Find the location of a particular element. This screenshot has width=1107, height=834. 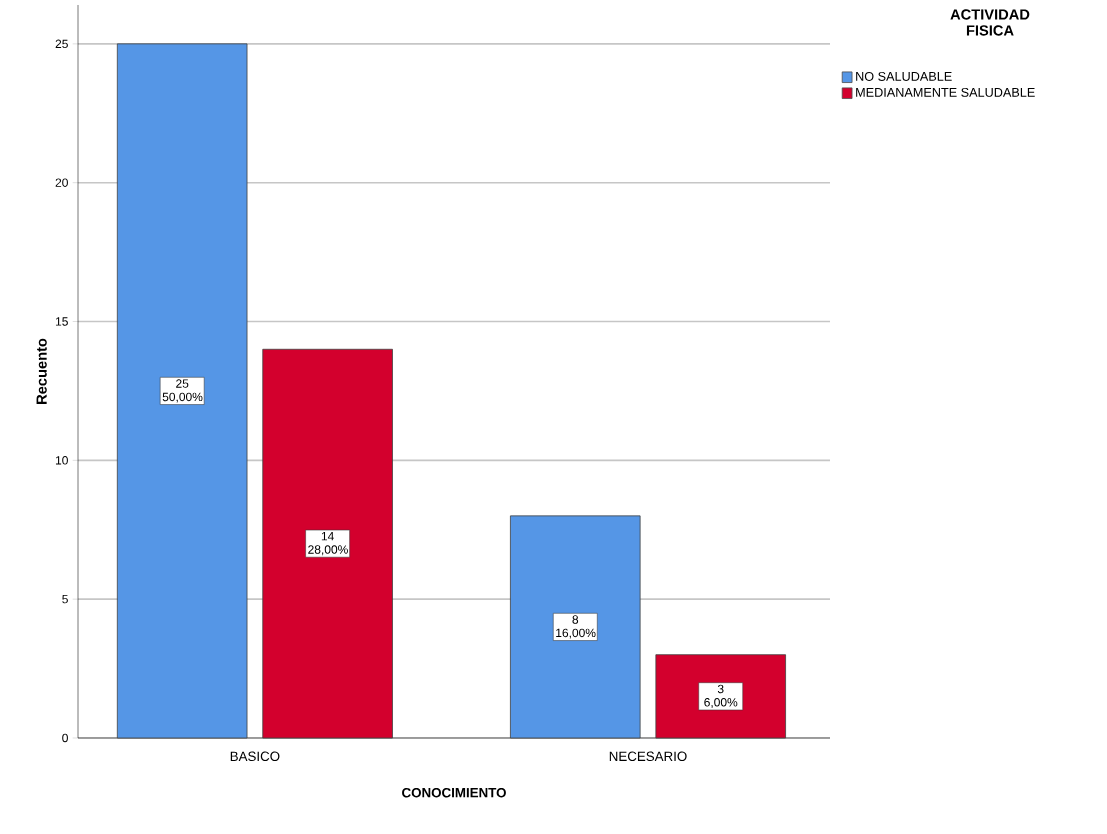

y-tick-label: 0 is located at coordinates (65, 738).